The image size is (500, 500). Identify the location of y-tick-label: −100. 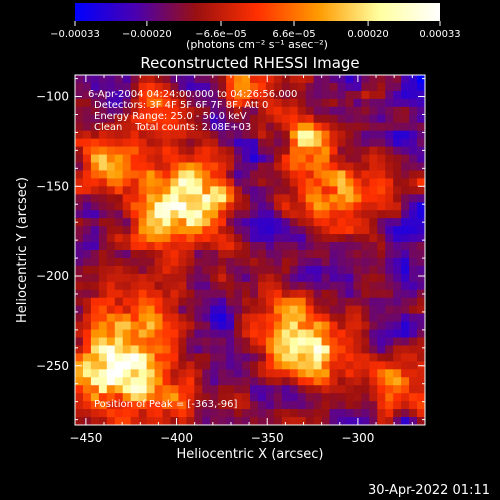
(52, 97).